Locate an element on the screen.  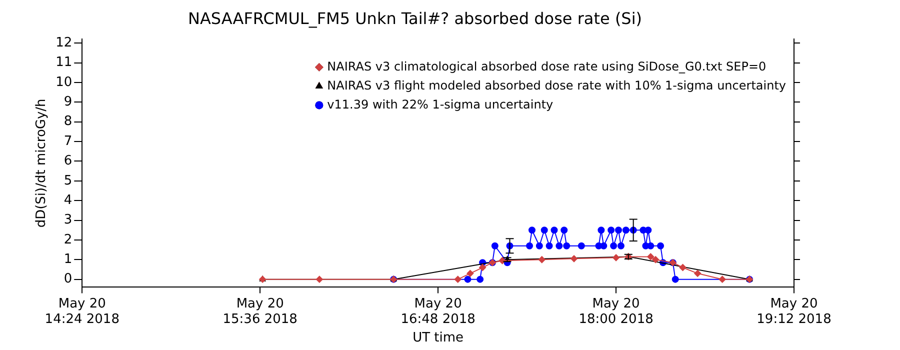
legend-label: NAIRAS v3 flight modeled absorbed dose rate with 10% 1-sigma uncertainty is located at coordinates (556, 85).